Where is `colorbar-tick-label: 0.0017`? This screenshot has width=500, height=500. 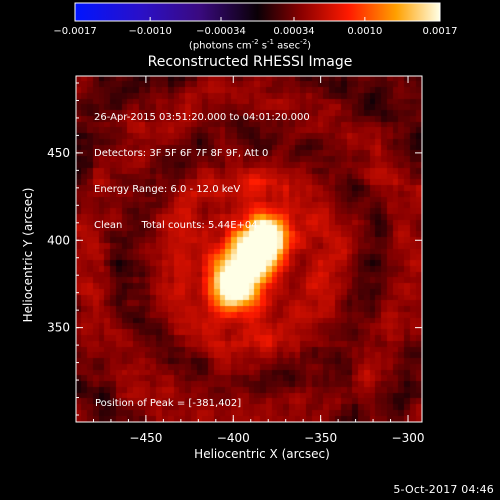
colorbar-tick-label: 0.0017 is located at coordinates (440, 31).